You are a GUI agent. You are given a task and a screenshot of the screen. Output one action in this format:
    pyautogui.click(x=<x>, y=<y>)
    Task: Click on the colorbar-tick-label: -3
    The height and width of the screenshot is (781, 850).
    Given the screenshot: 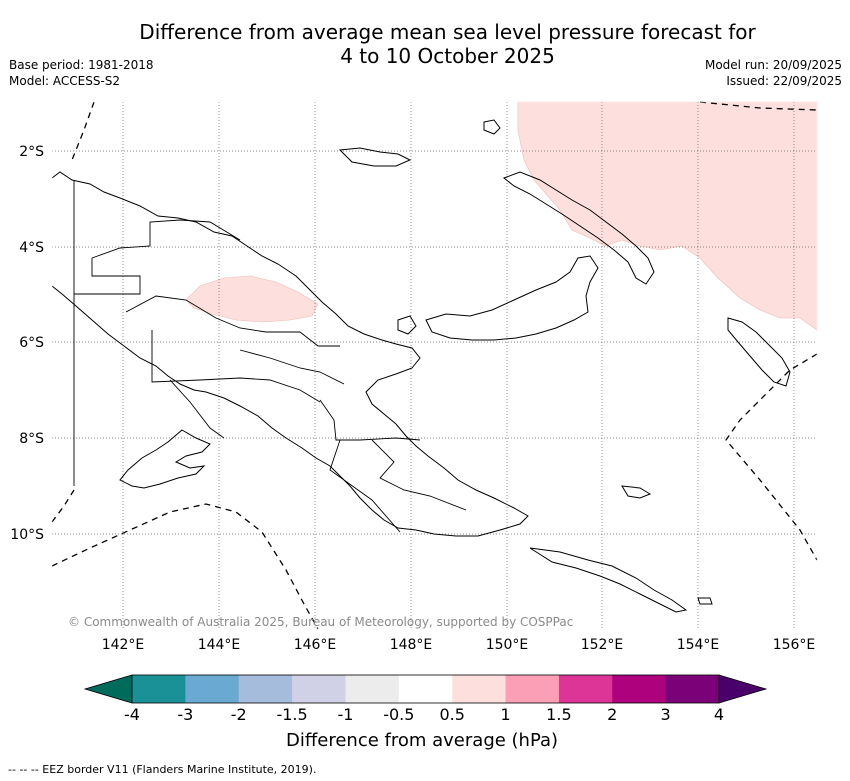 What is the action you would take?
    pyautogui.click(x=185, y=714)
    